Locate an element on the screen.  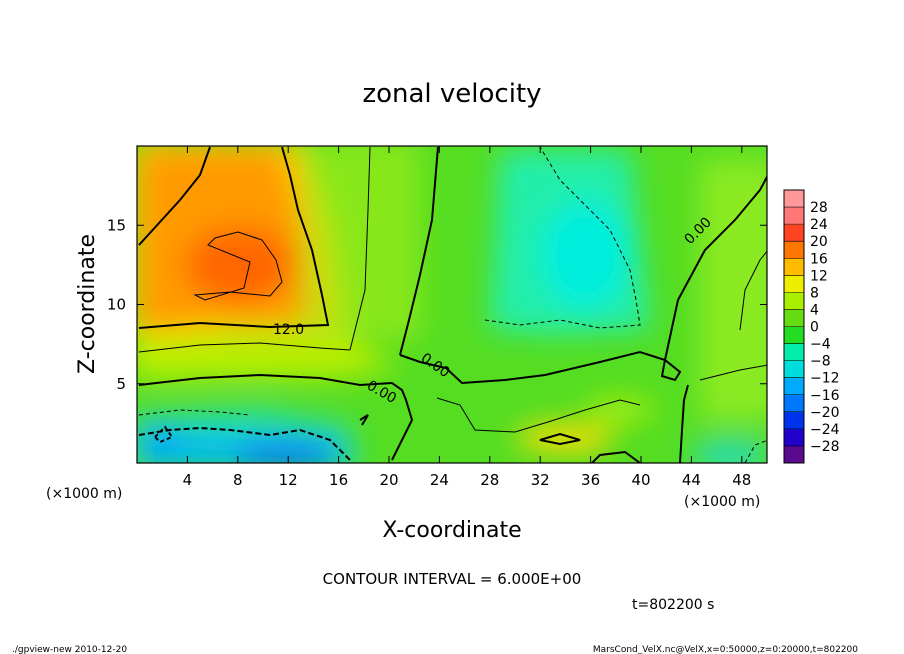
x-tick-label: 36 is located at coordinates (590, 480).